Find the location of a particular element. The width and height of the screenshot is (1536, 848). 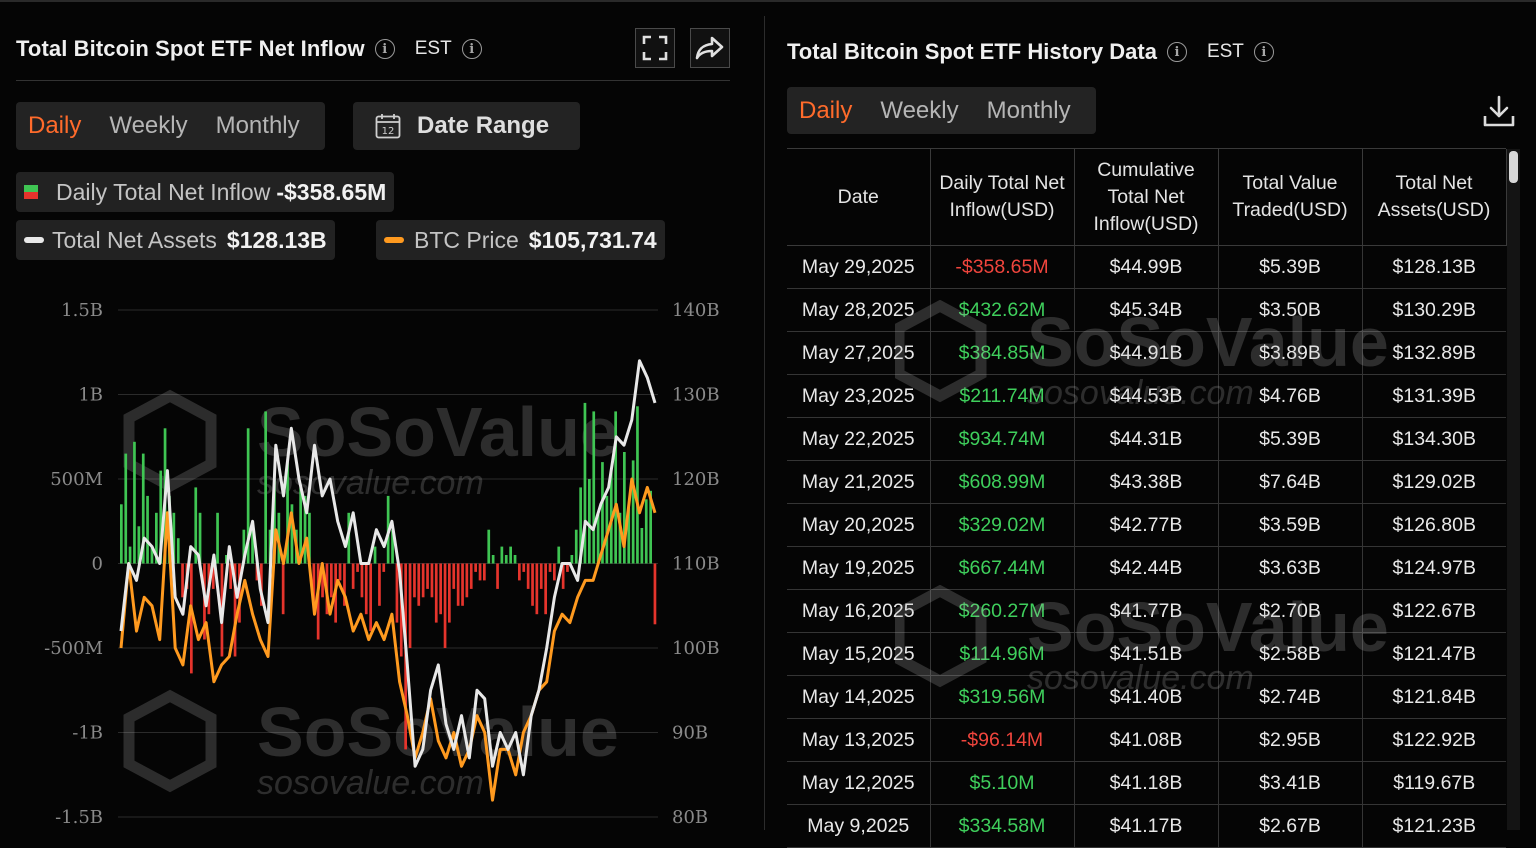

cell-value-traded: $5.39B is located at coordinates (1290, 267).